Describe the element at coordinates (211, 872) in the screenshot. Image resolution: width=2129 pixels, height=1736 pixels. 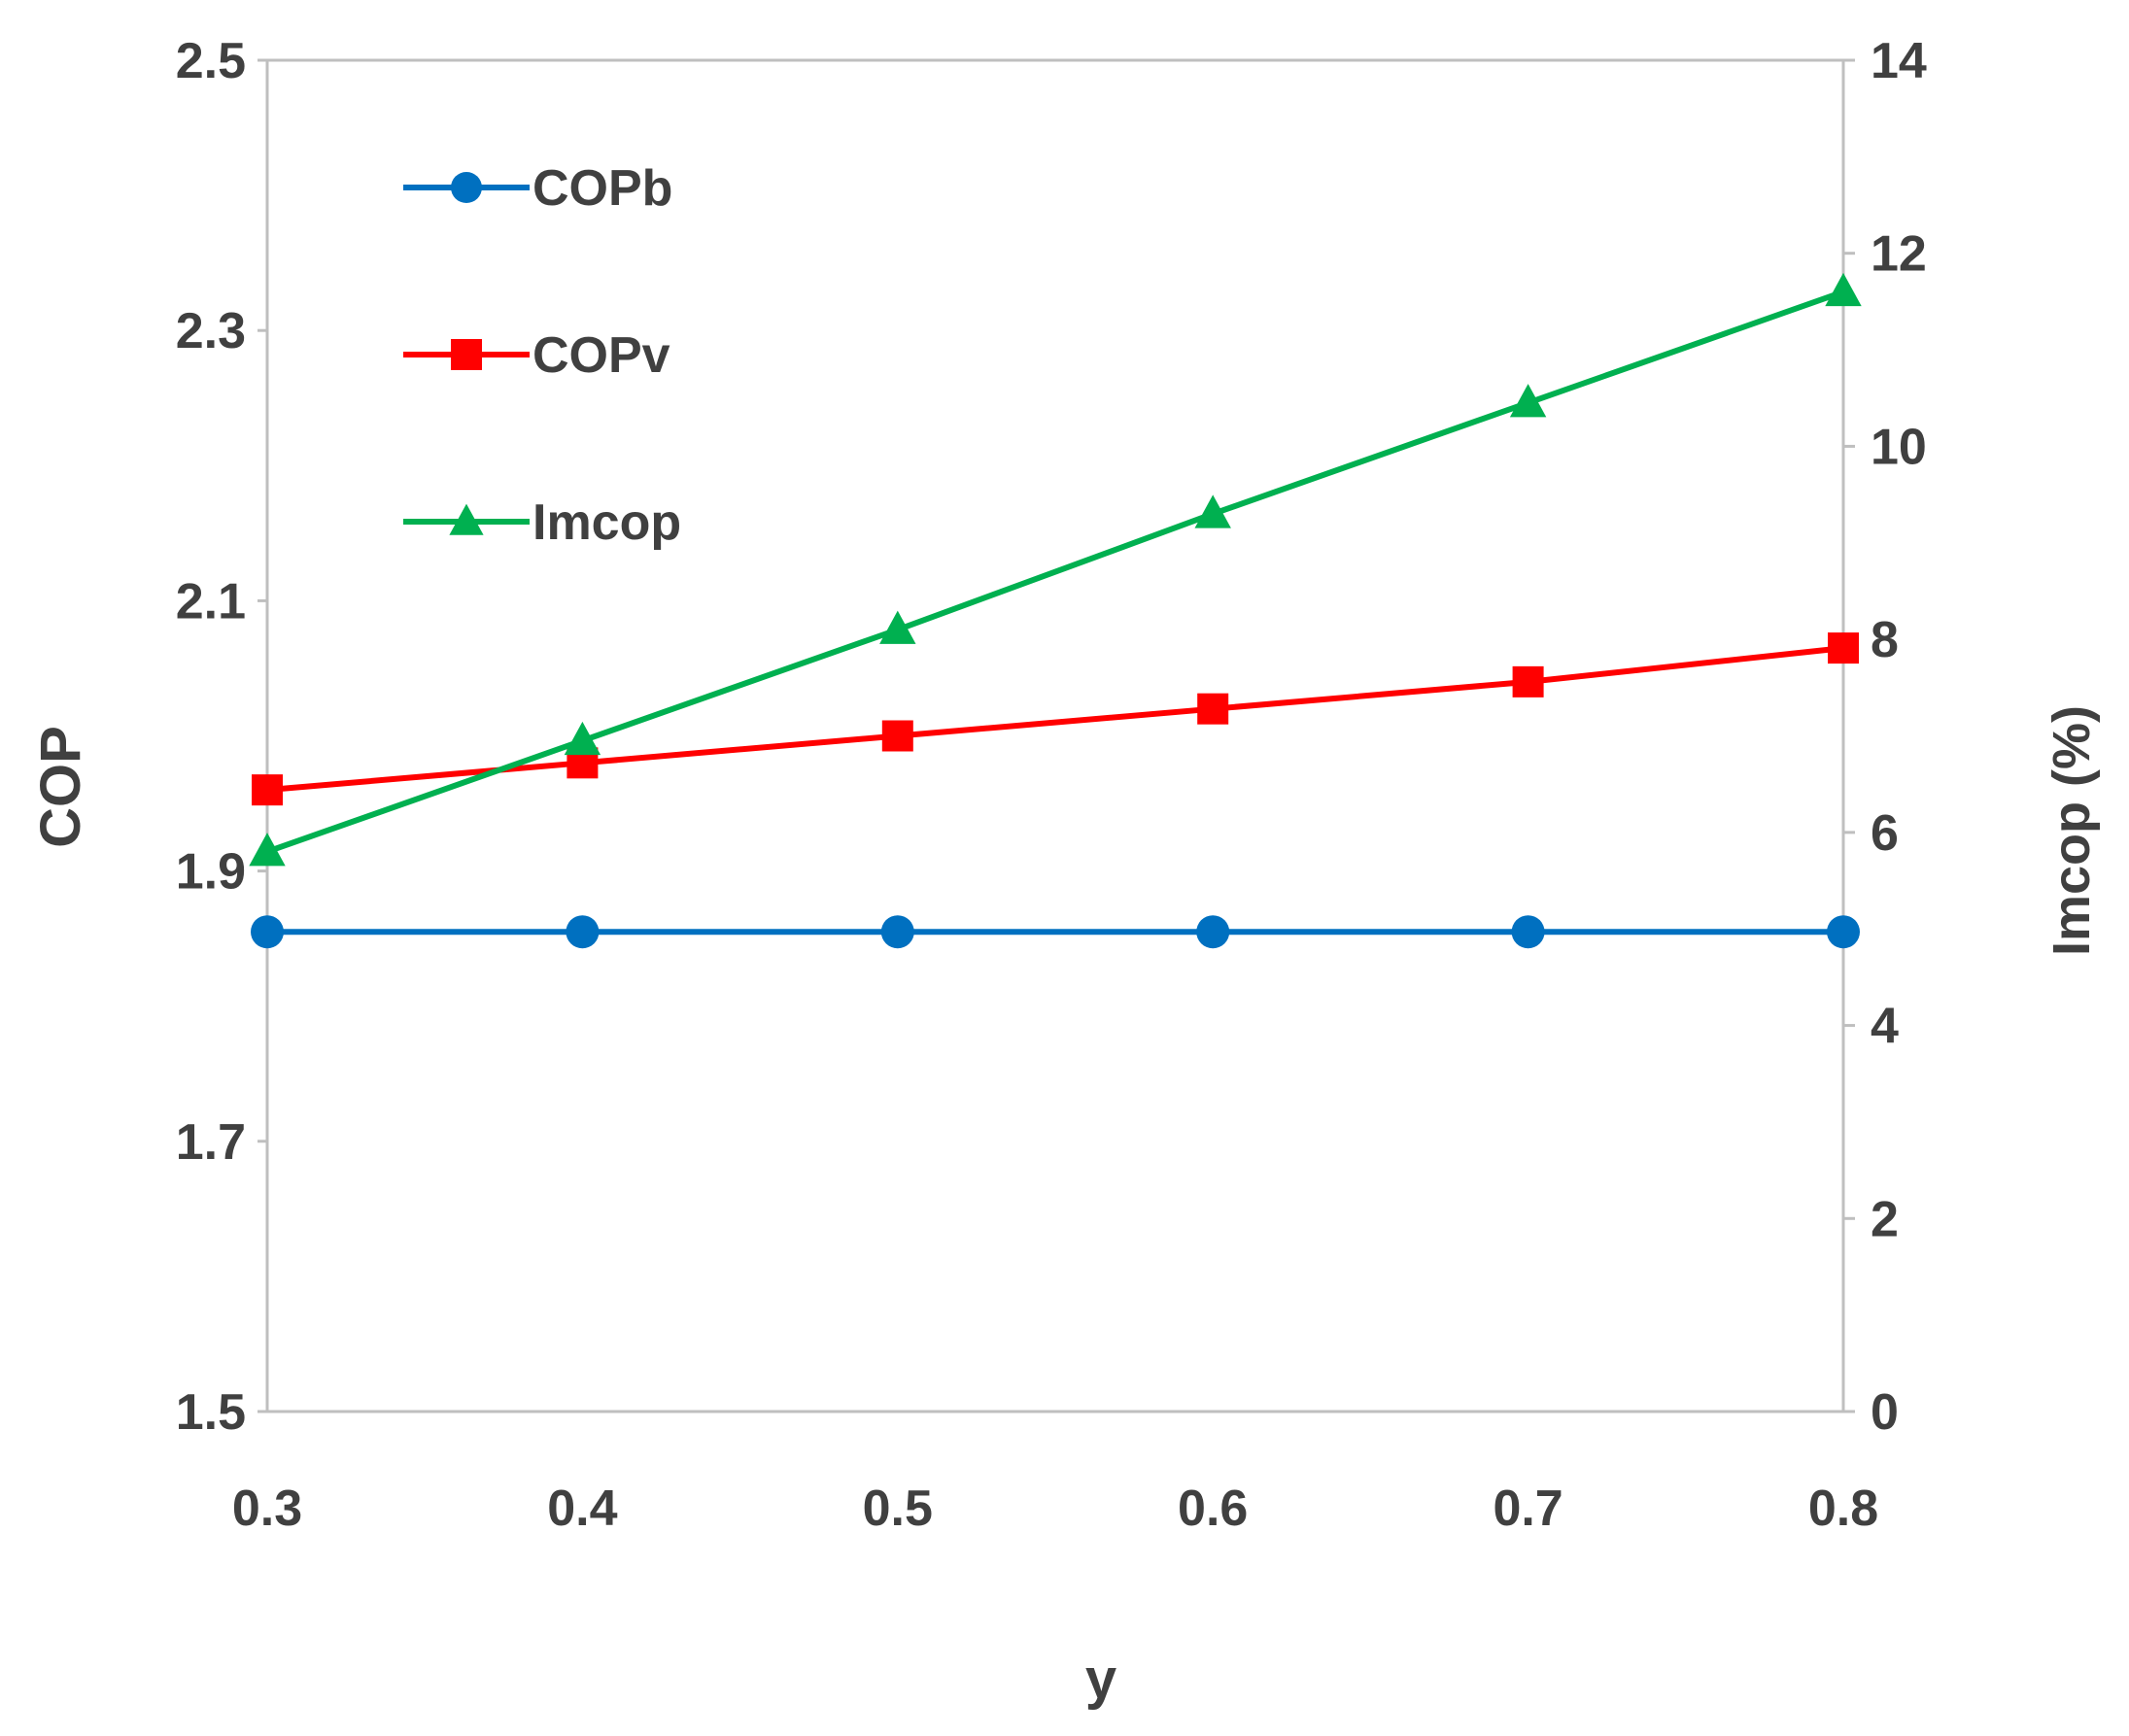
I see `y-tick-label: 1.9` at that location.